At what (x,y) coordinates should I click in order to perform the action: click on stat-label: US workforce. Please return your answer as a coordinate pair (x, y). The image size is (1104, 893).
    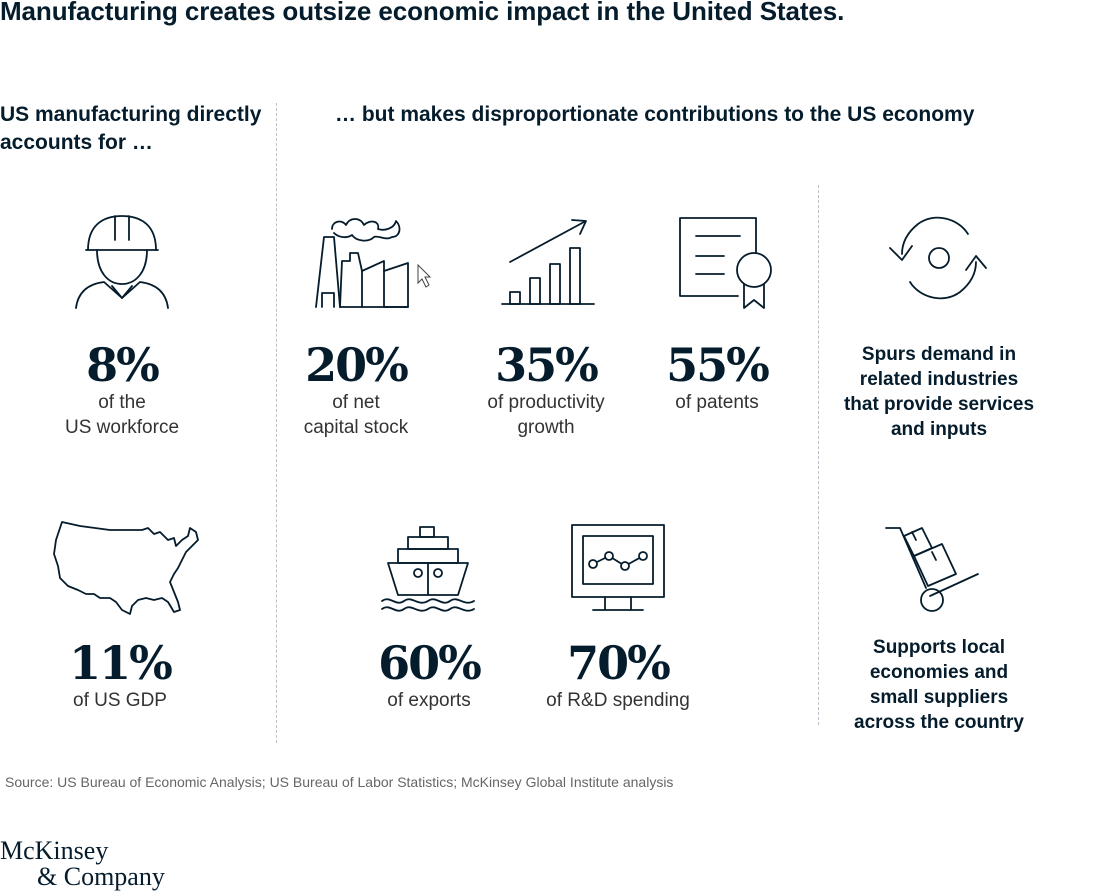
    Looking at the image, I should click on (122, 427).